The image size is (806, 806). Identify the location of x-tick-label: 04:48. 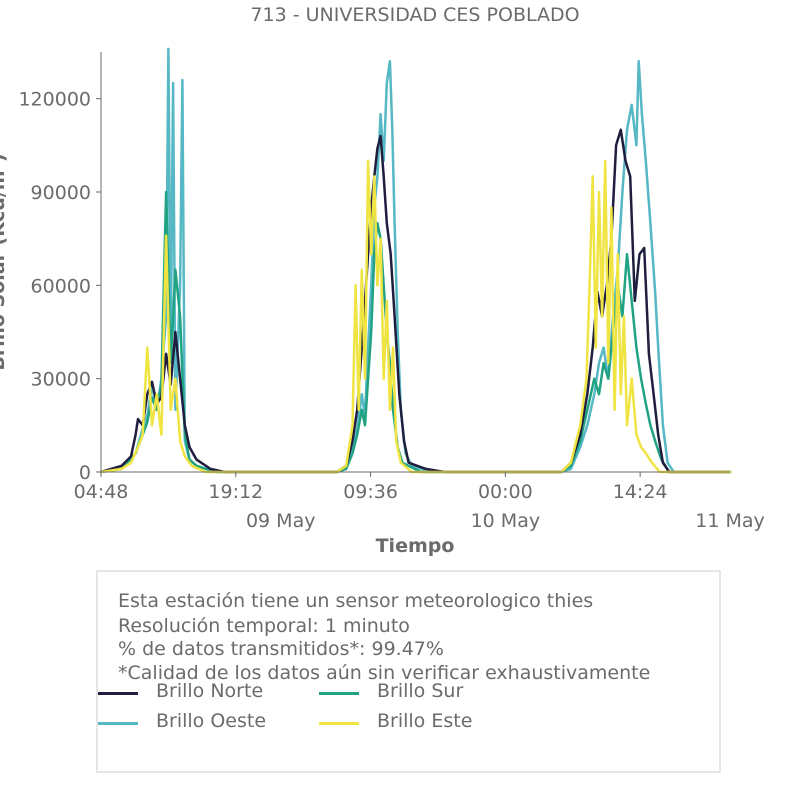
(101, 492).